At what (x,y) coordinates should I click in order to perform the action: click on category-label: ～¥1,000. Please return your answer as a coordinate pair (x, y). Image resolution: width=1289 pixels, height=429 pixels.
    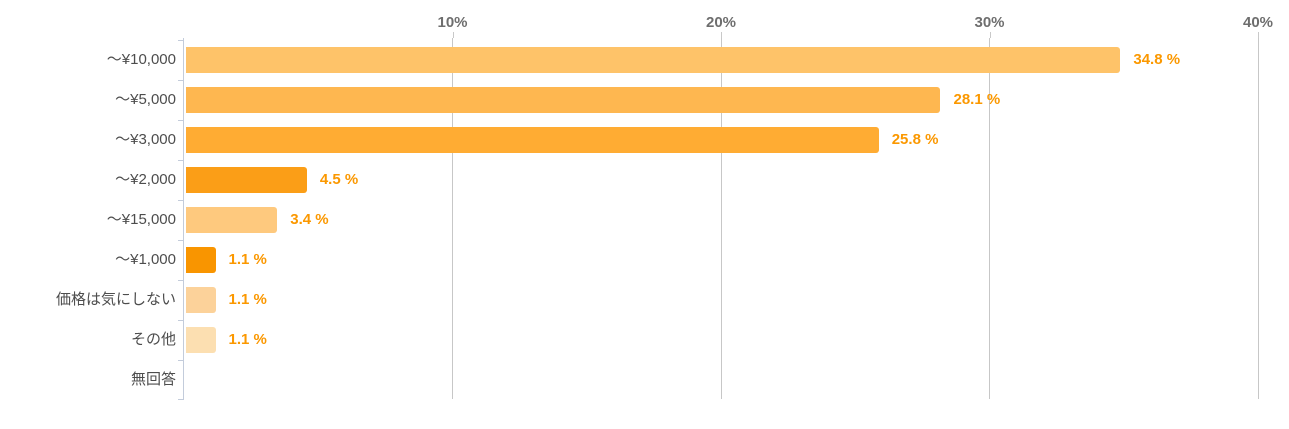
    Looking at the image, I should click on (145, 259).